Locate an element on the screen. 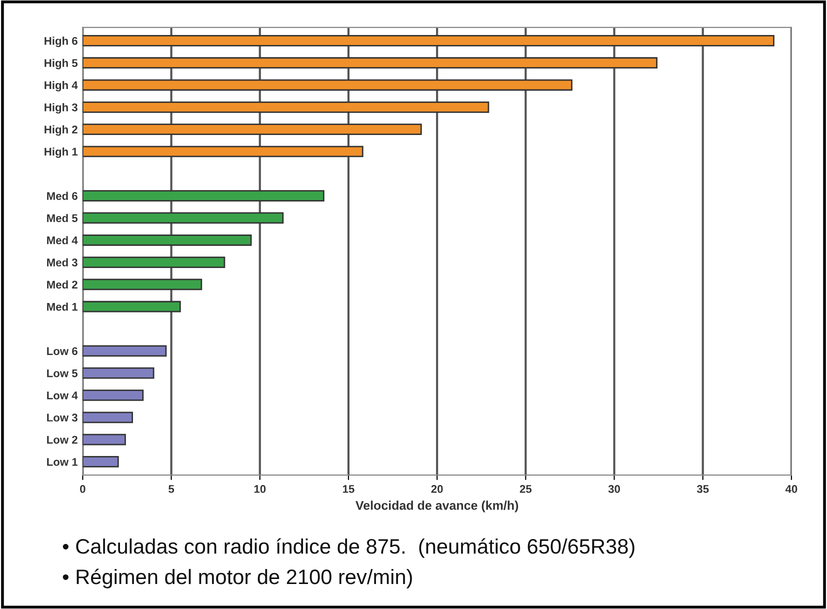 The image size is (827, 609). y-tick-label: Med 5 is located at coordinates (62, 218).